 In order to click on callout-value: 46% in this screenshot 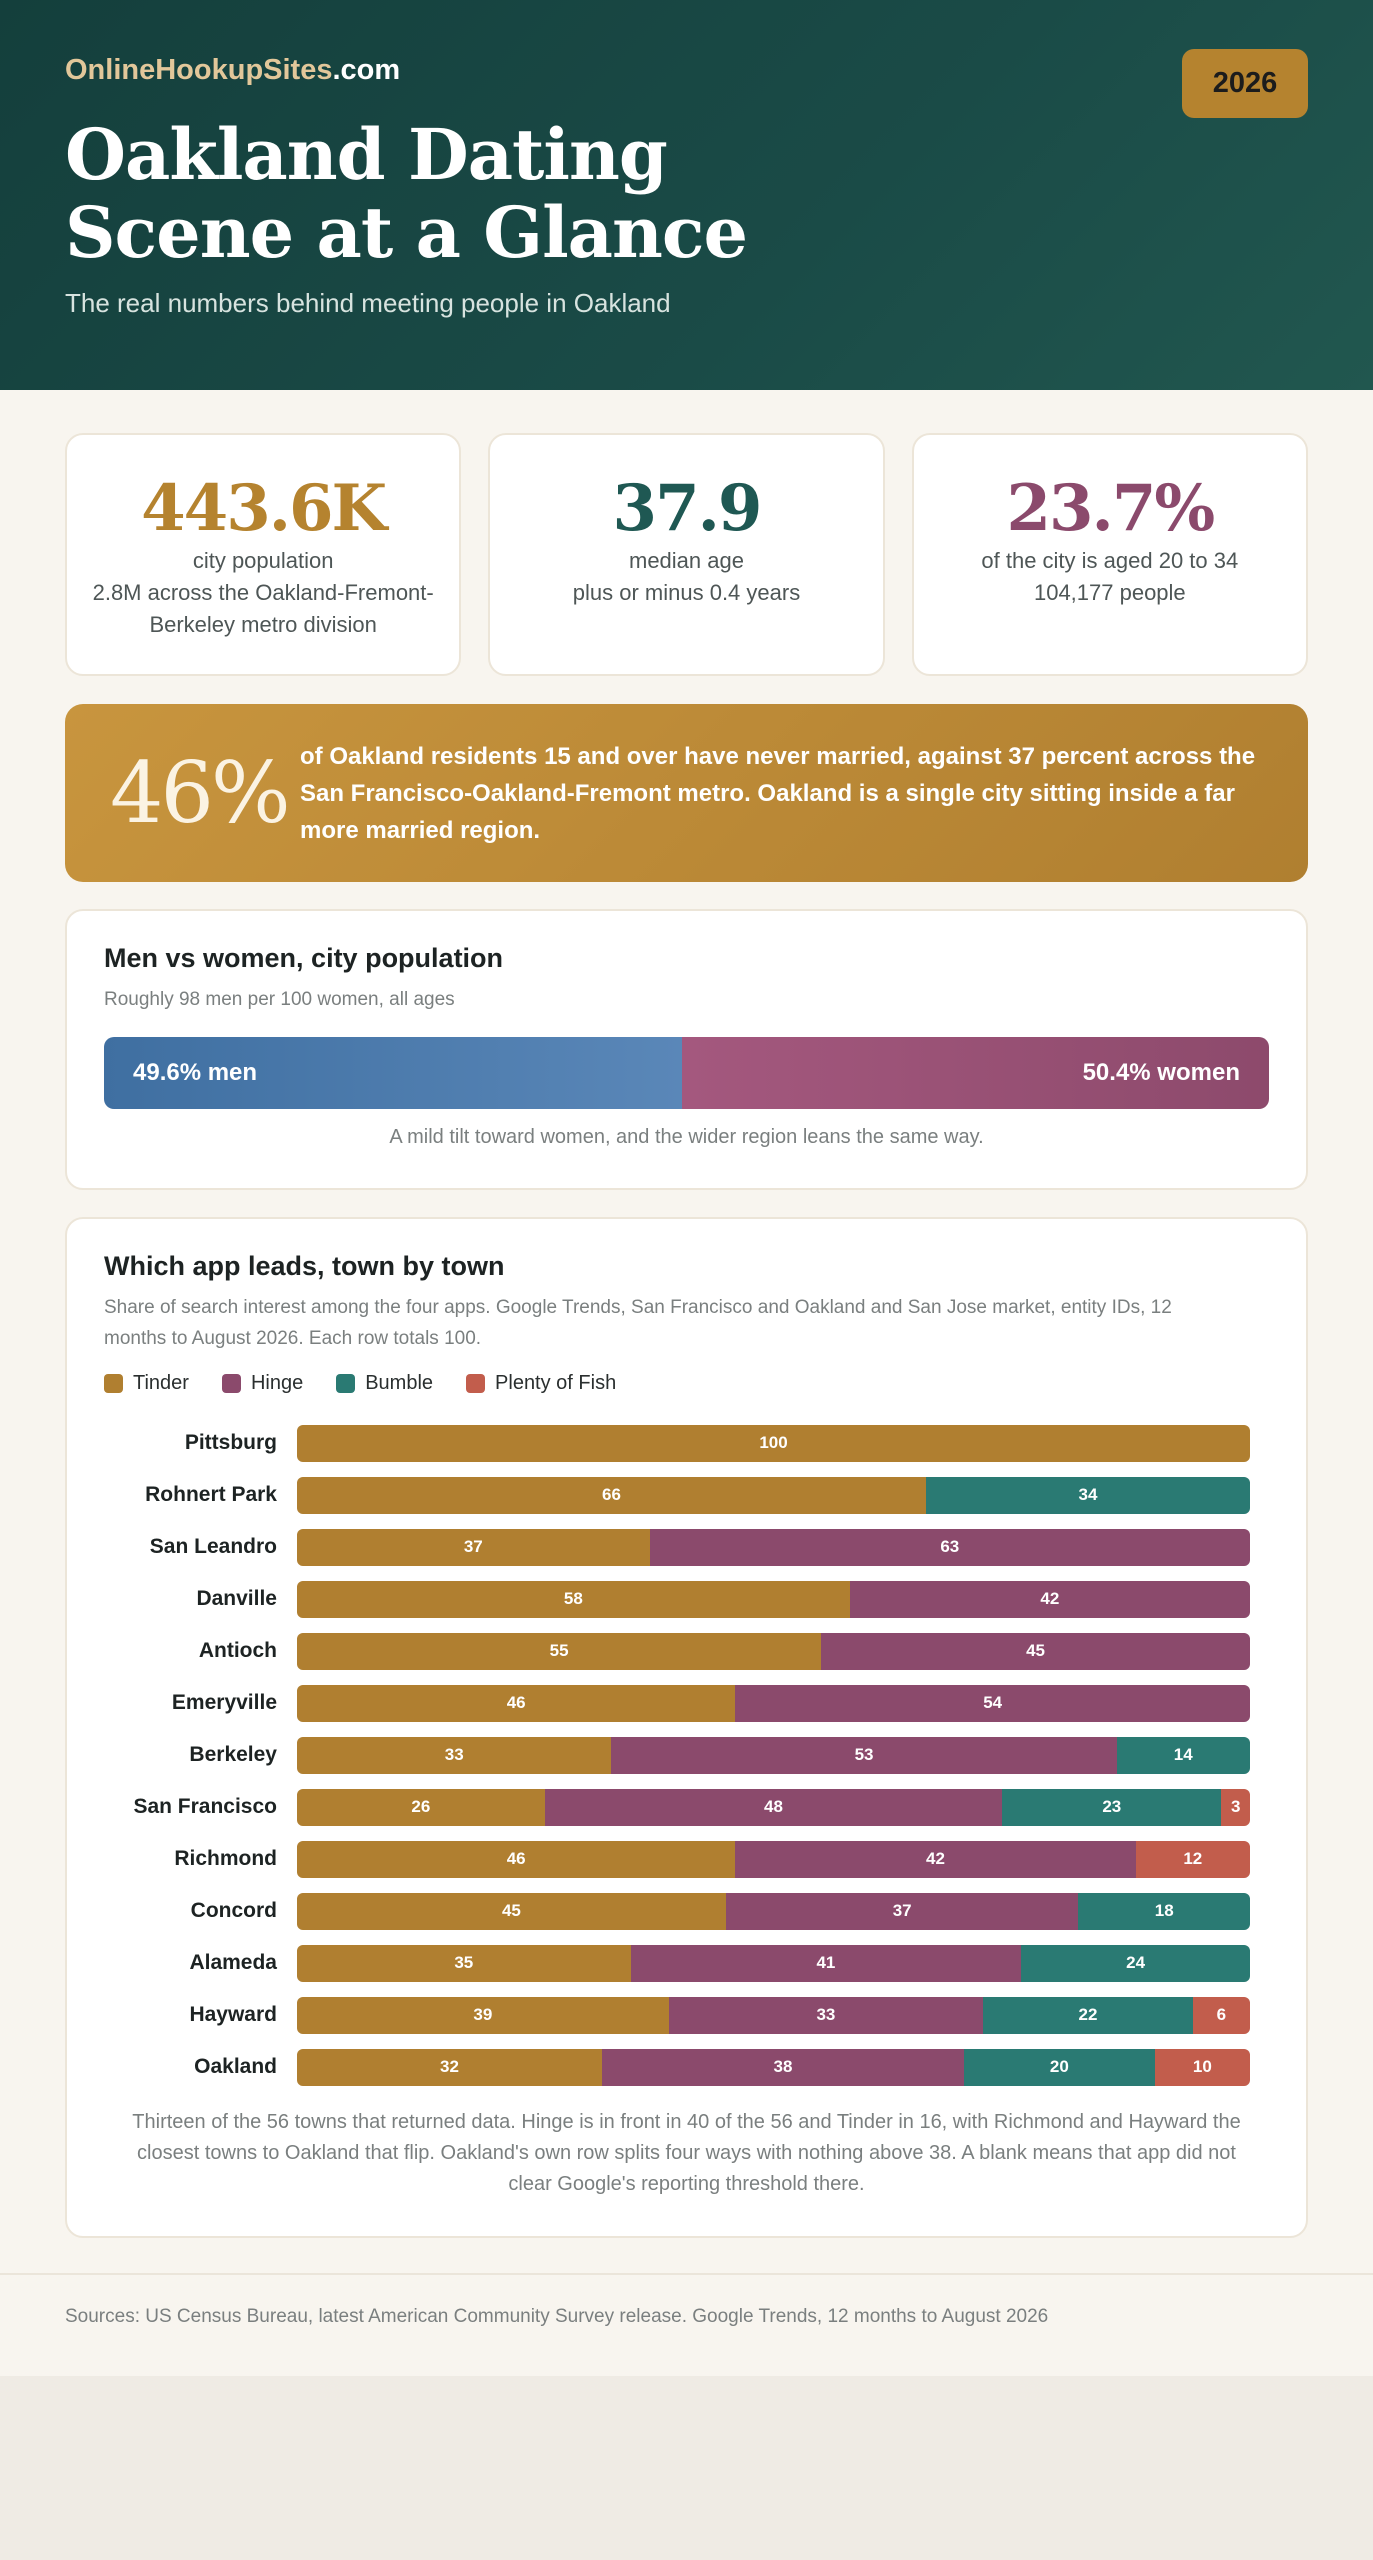, I will do `click(200, 793)`.